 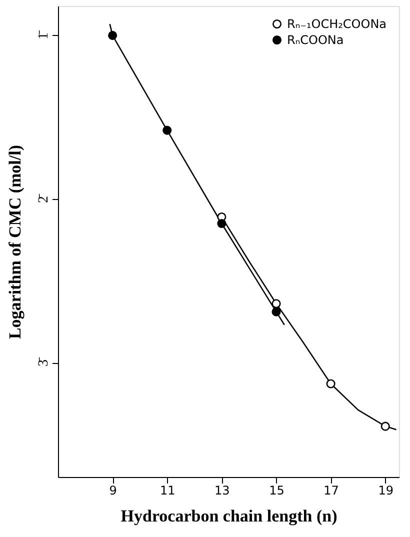 I want to click on y-tick-label: 1̄, so click(x=44, y=34).